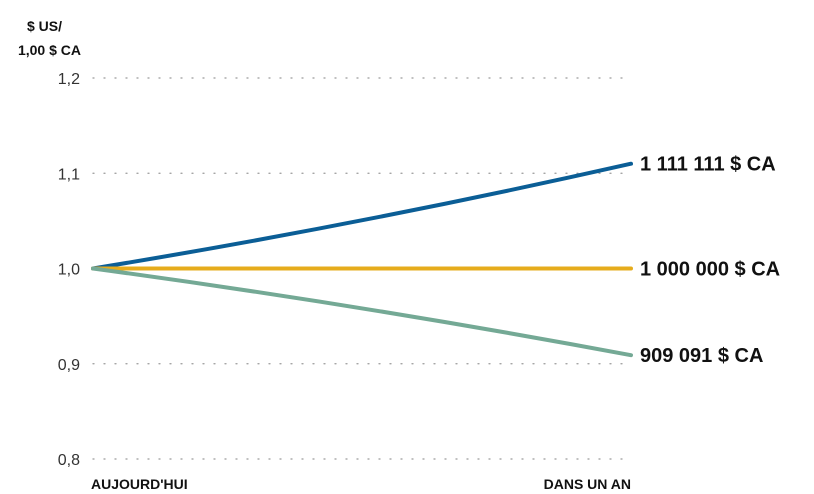 Image resolution: width=814 pixels, height=494 pixels. I want to click on y-axis-label: $ US/ 1,00 $ CA, so click(49, 38).